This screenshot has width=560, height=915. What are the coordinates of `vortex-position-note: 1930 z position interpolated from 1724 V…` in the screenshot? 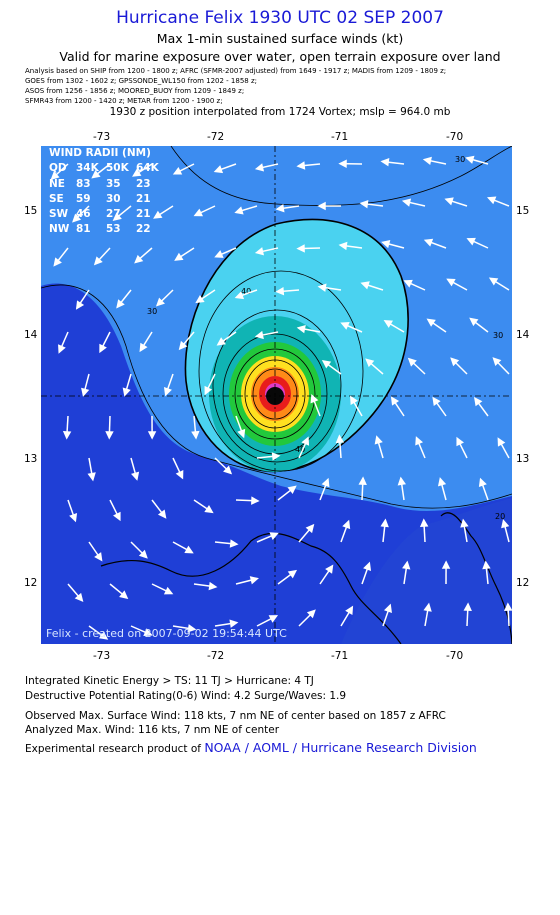 It's located at (280, 112).